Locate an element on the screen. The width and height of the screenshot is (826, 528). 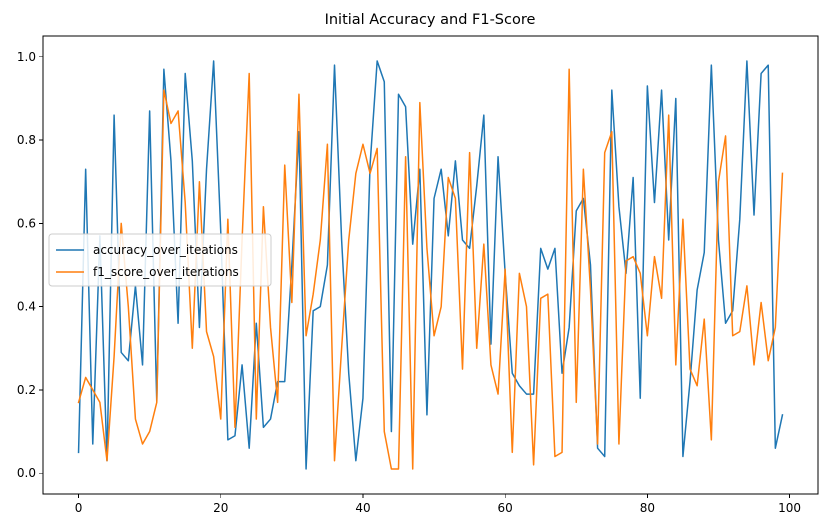
y-tick-label: 0.4 is located at coordinates (26, 307).